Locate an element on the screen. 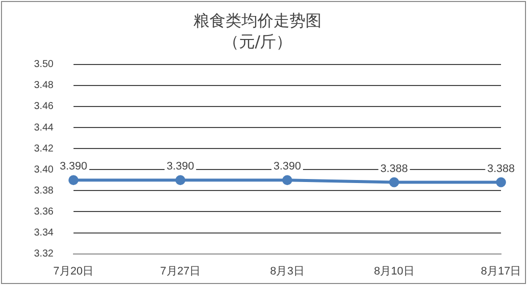 This screenshot has width=529, height=287. chart-title: 粮食类均价走势图 is located at coordinates (258, 20).